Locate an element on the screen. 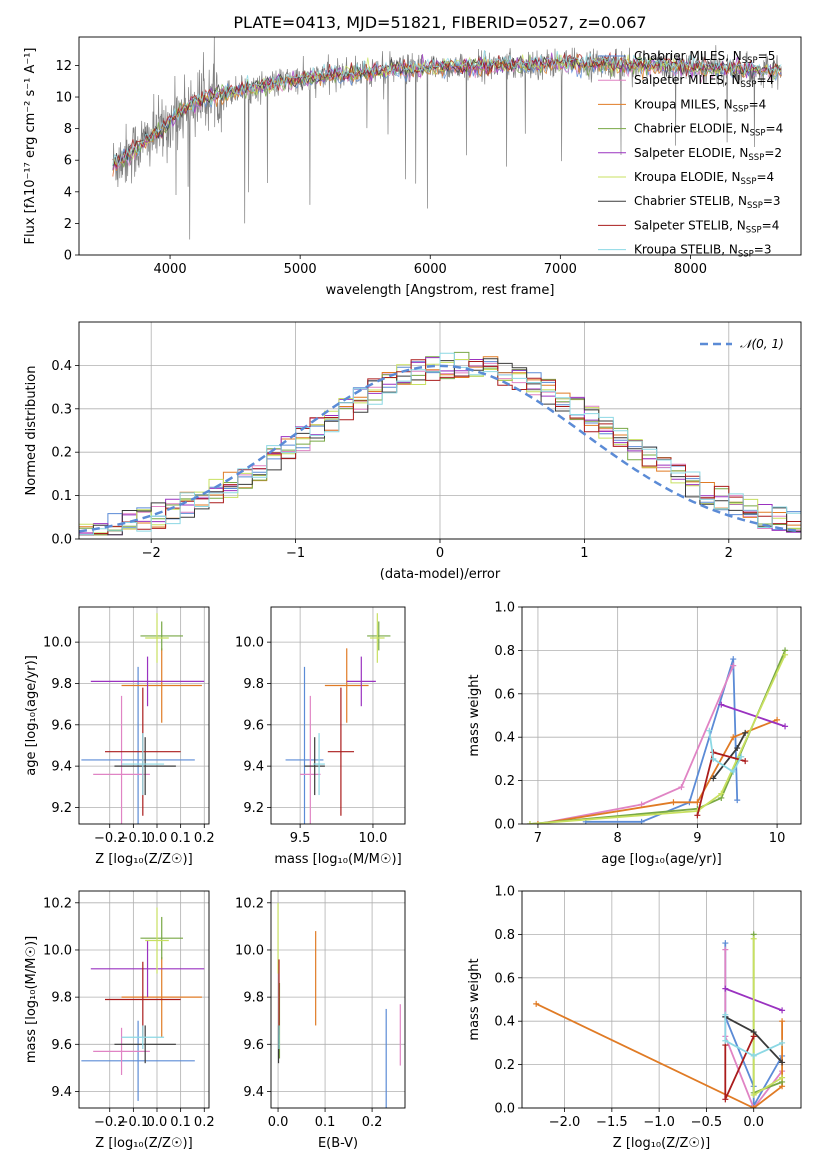  y-tick-label: 9.8 is located at coordinates (253, 998).